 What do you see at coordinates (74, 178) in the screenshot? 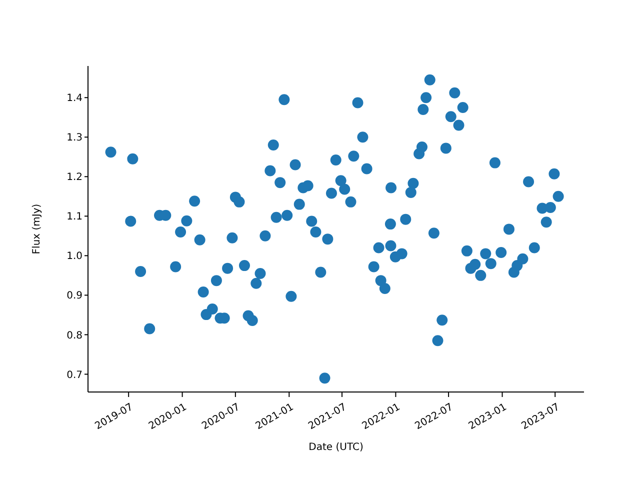
I see `y-tick-label: 1.2` at bounding box center [74, 178].